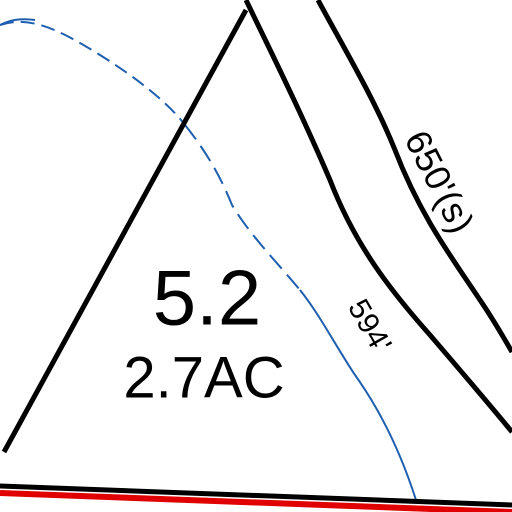  I want to click on property-line, so click(256, 501).